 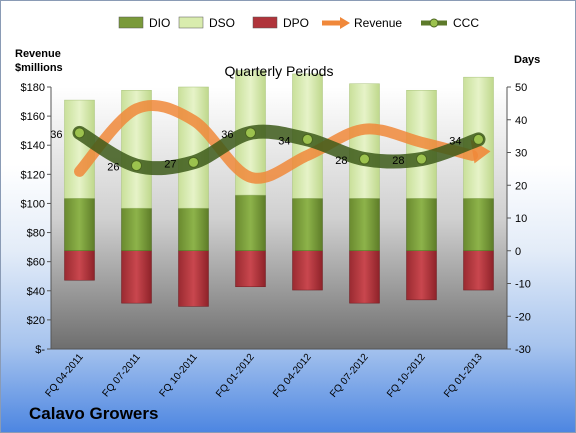 I want to click on legend-label: DPO, so click(x=296, y=23).